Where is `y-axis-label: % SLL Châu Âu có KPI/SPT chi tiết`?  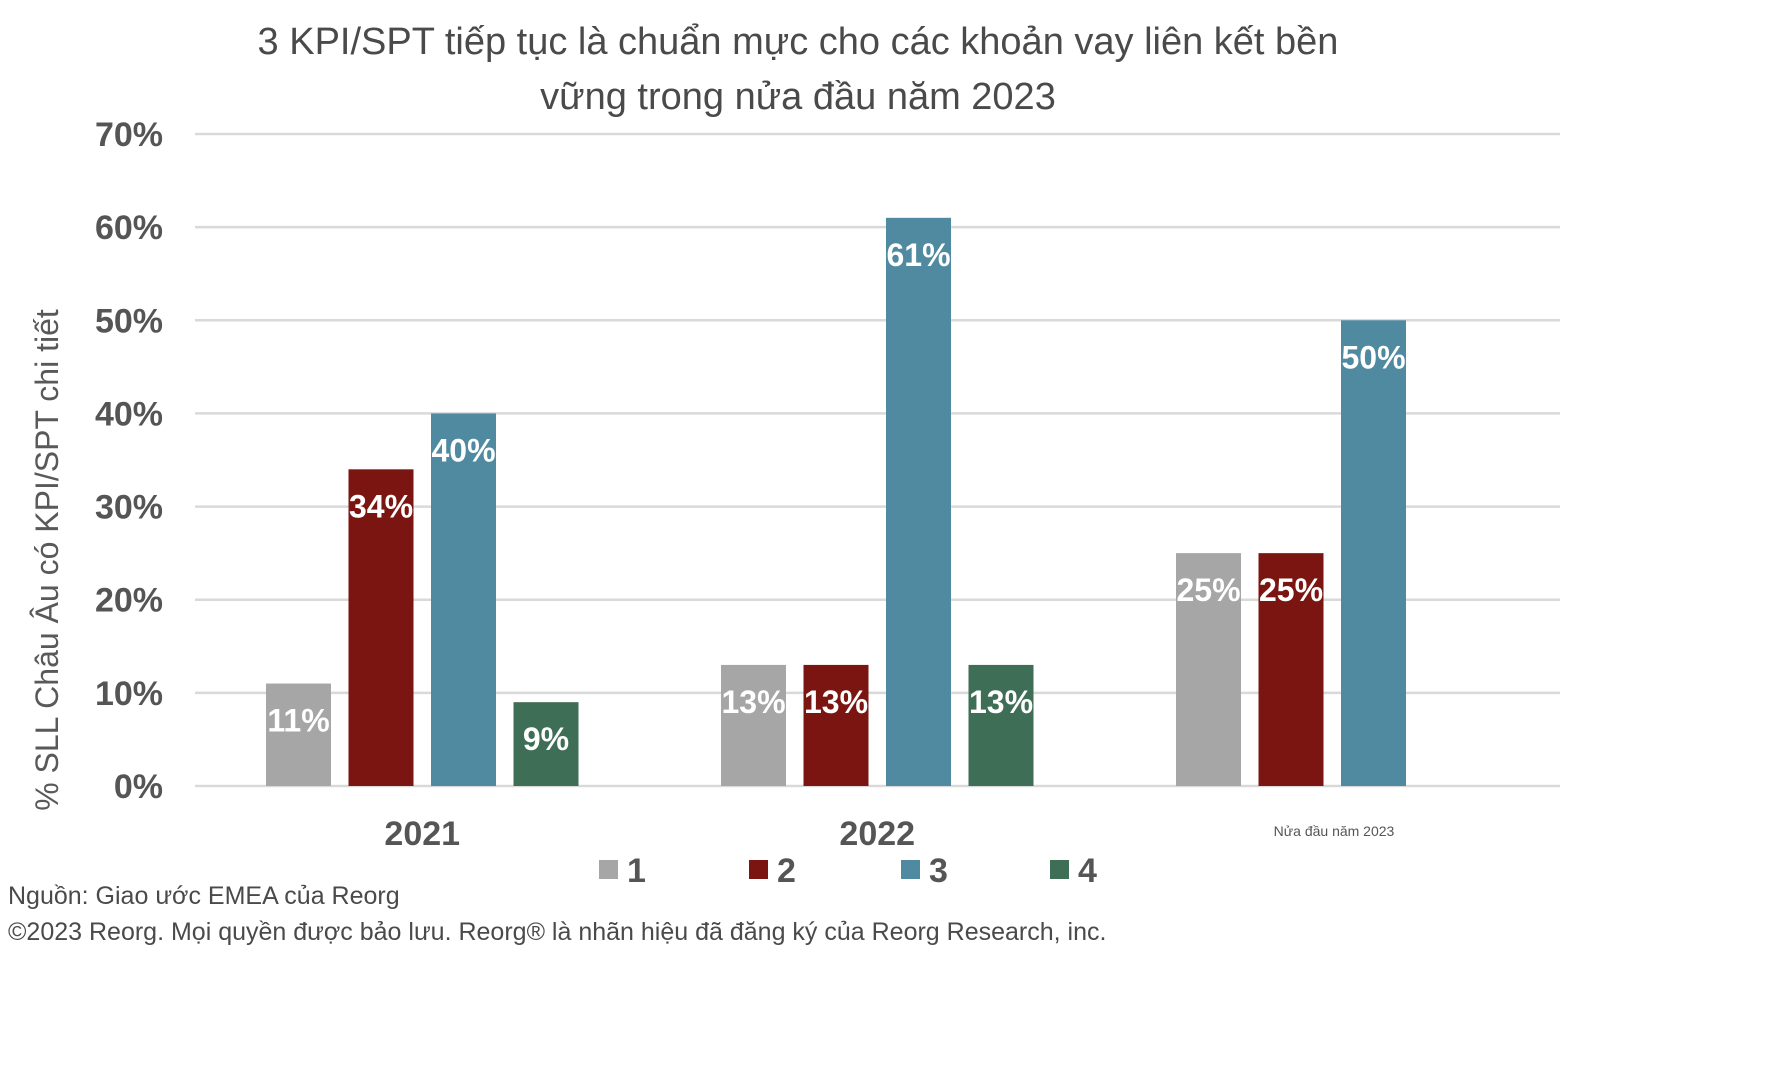 y-axis-label: % SLL Châu Âu có KPI/SPT chi tiết is located at coordinates (47, 560).